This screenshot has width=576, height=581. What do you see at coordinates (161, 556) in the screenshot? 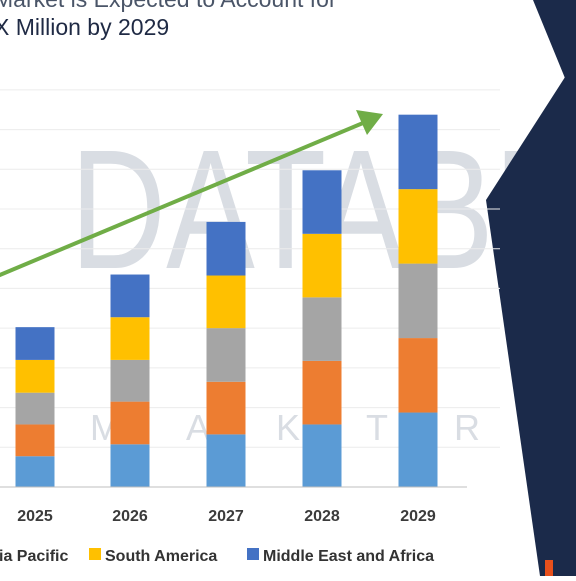
I see `legend-label: South America` at bounding box center [161, 556].